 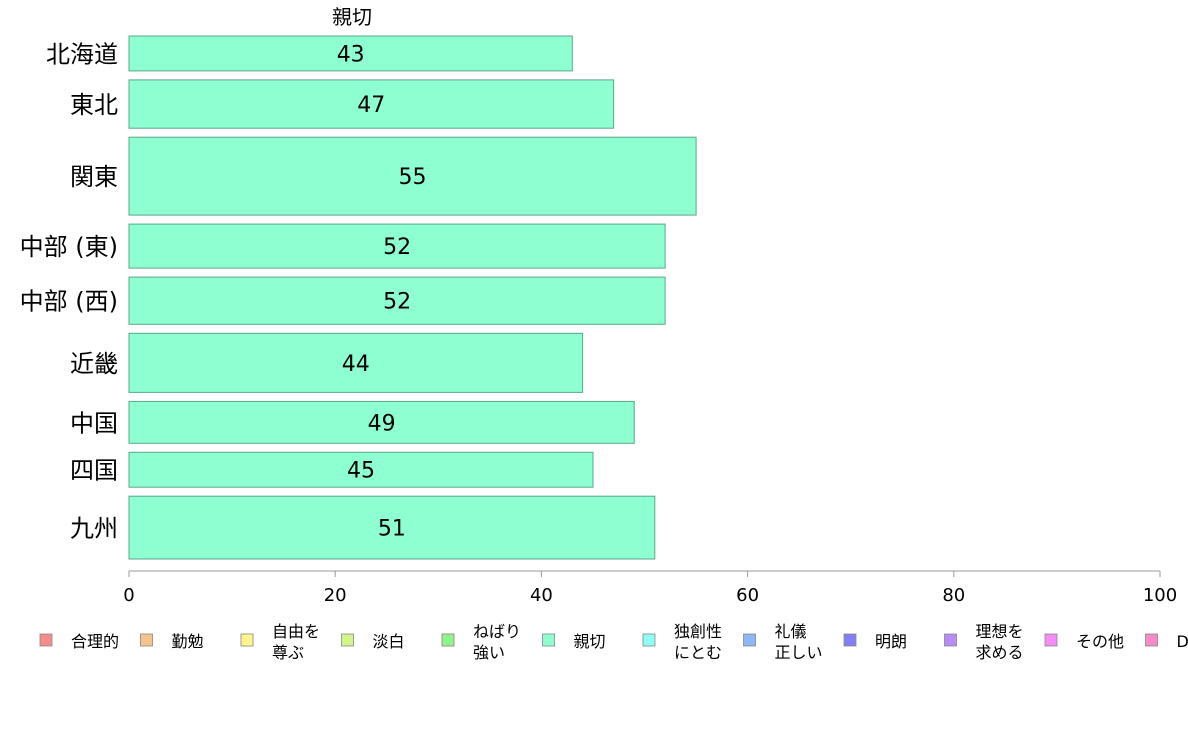 I want to click on legend-label: 求める, so click(x=1000, y=652).